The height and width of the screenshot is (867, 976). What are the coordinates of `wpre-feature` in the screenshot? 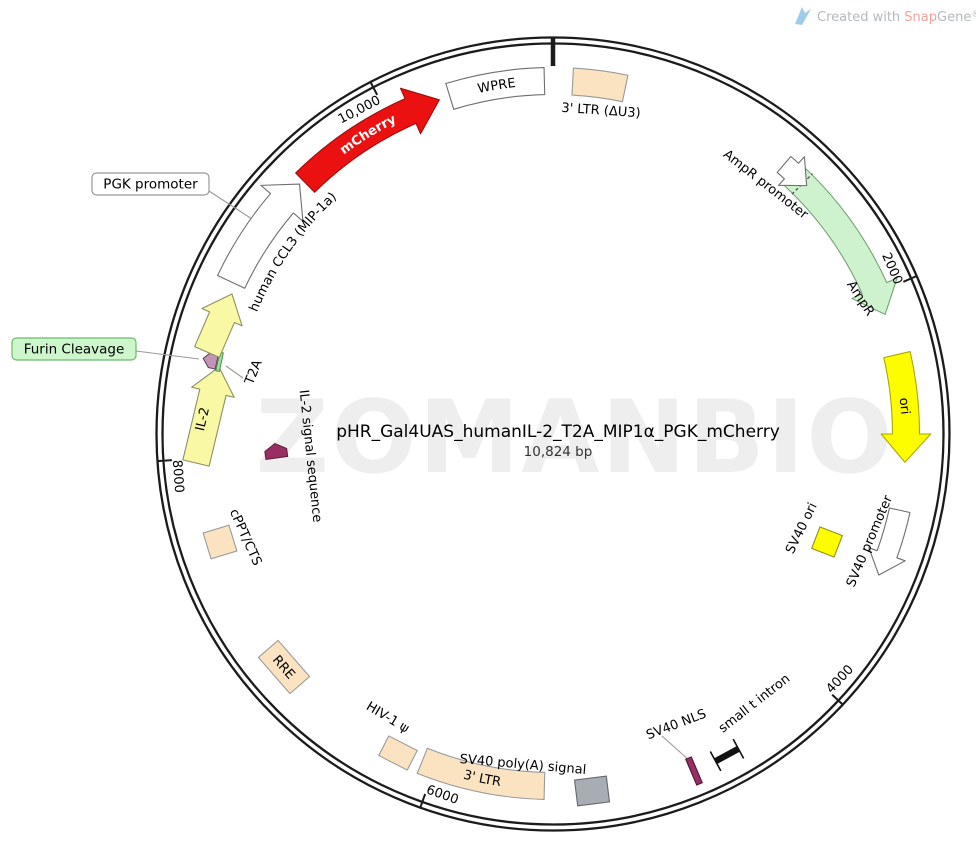 It's located at (495, 89).